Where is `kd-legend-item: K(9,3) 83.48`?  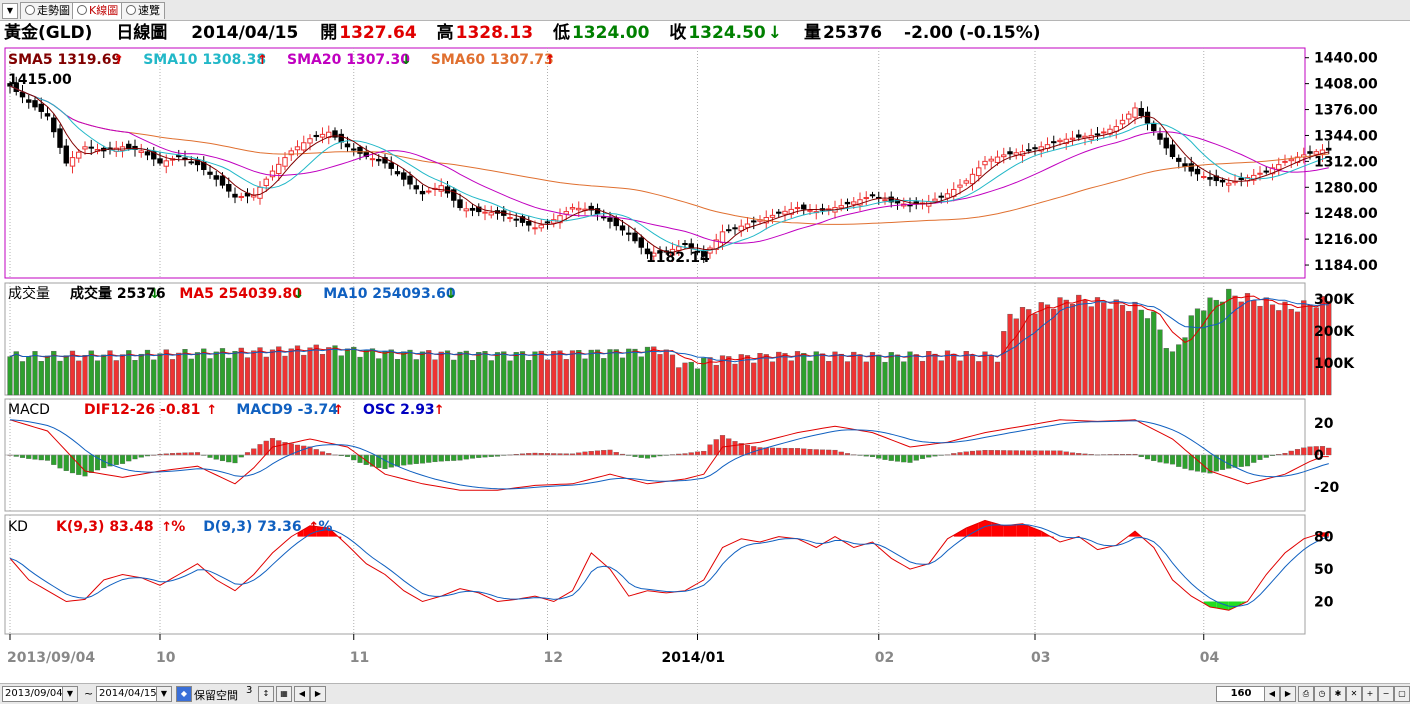
kd-legend-item: K(9,3) 83.48 is located at coordinates (105, 527).